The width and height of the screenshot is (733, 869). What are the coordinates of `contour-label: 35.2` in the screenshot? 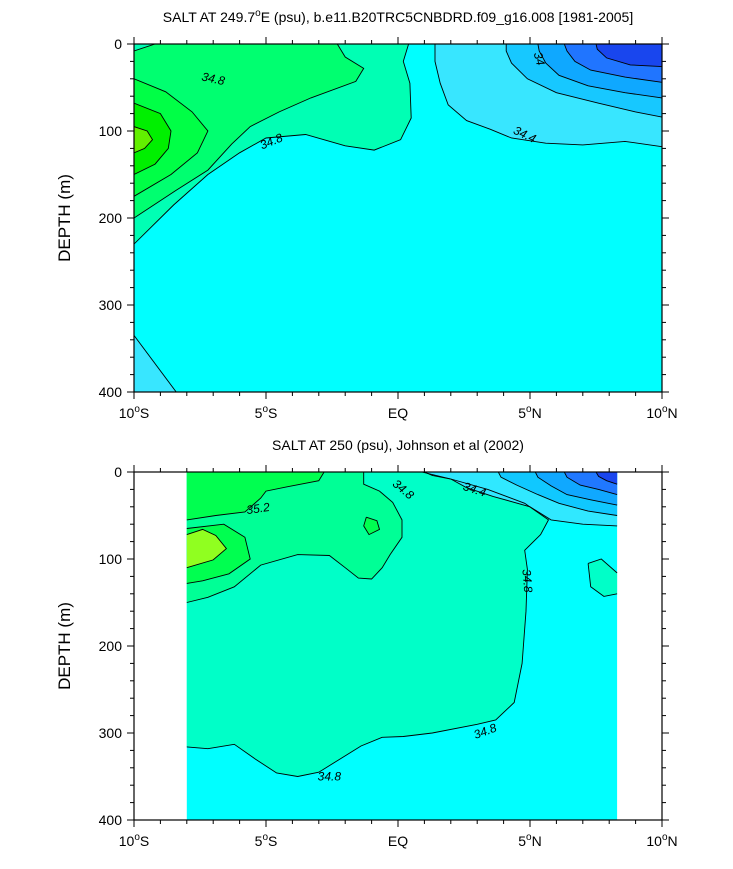 It's located at (258, 508).